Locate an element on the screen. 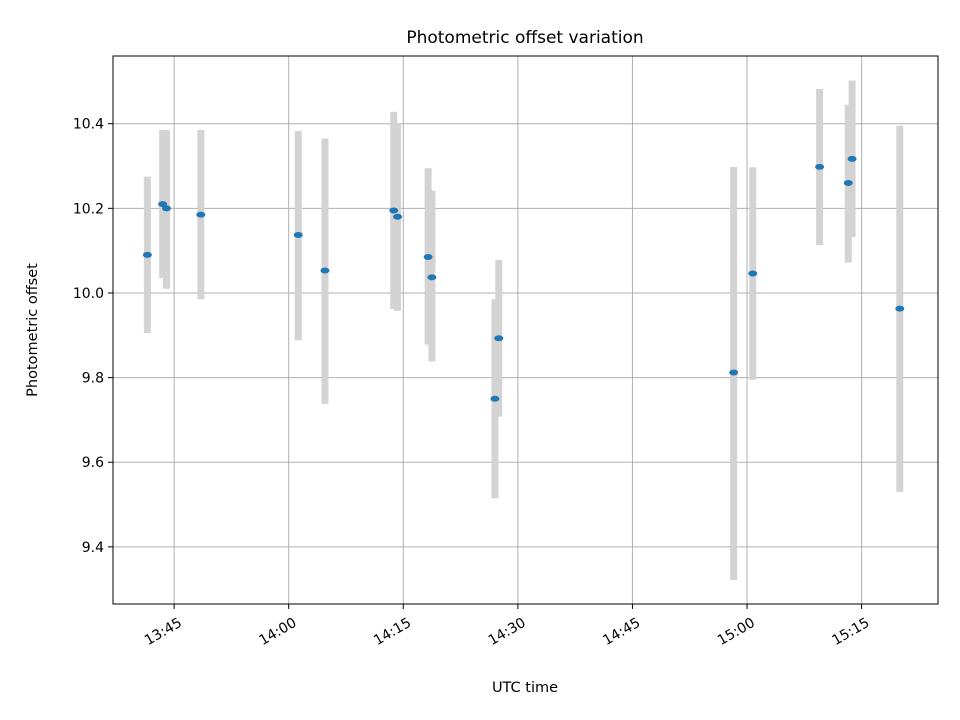 The image size is (960, 720). x-tick-label: 15:00 is located at coordinates (736, 632).